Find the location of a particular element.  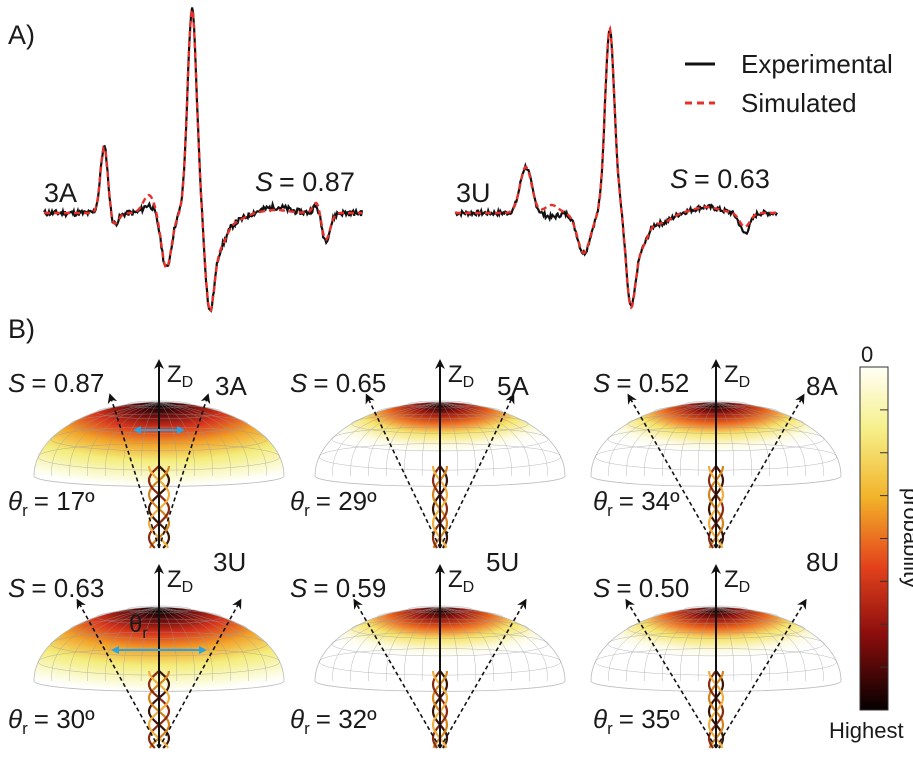

cone-panel-5u: ZD S = 0.59 θr = 32º 5U is located at coordinates (428, 648).